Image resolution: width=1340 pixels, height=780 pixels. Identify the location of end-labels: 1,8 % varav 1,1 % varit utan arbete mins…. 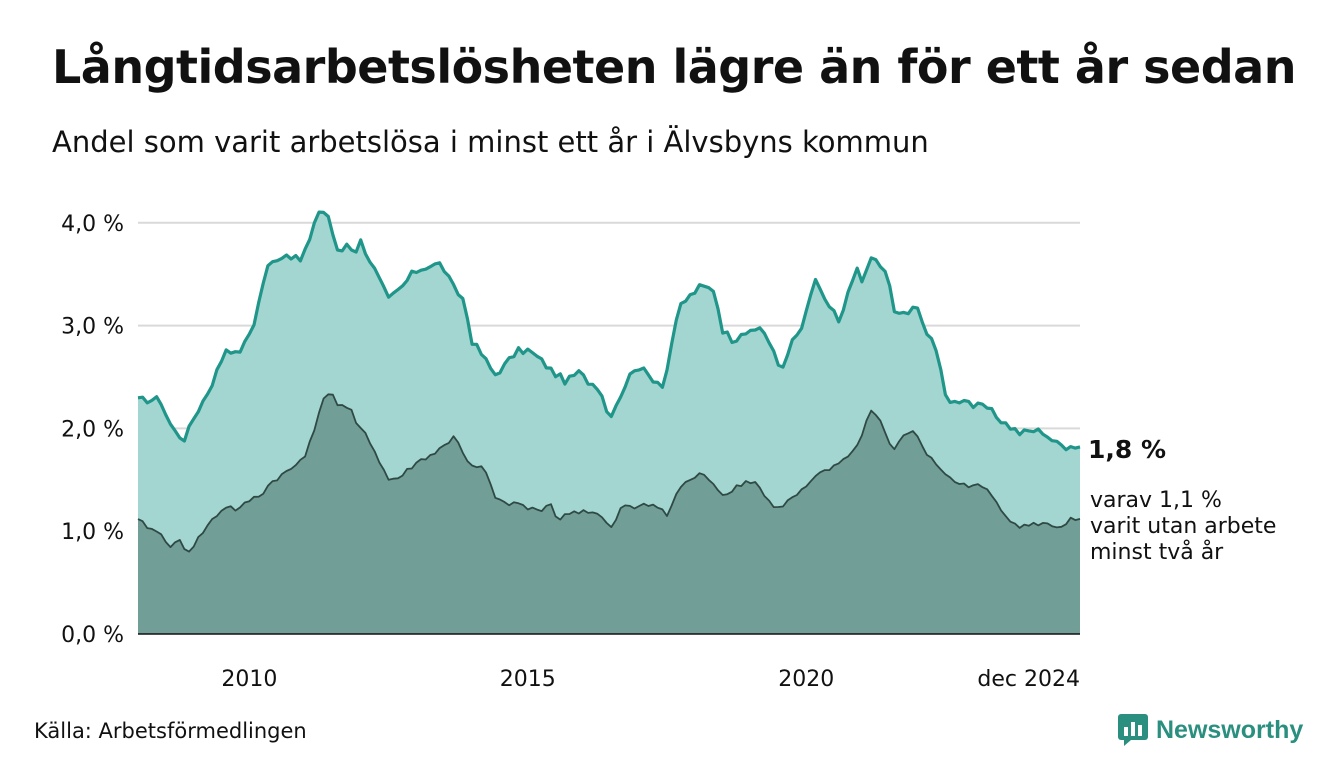
(1182, 500).